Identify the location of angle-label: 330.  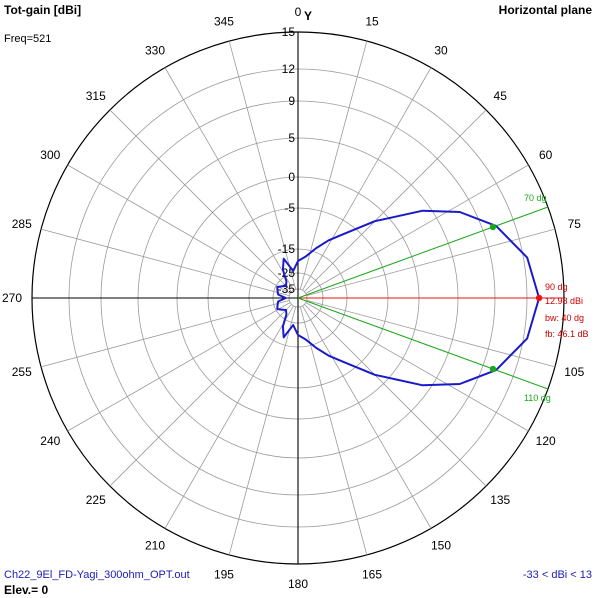
(155, 50).